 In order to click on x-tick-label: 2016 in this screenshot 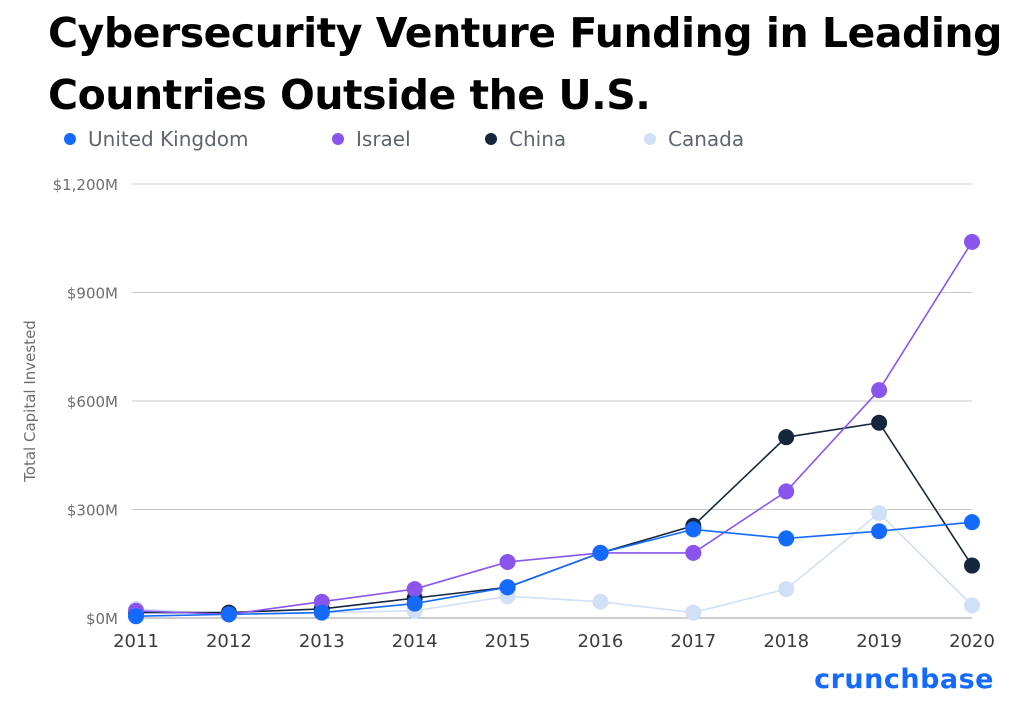, I will do `click(601, 641)`.